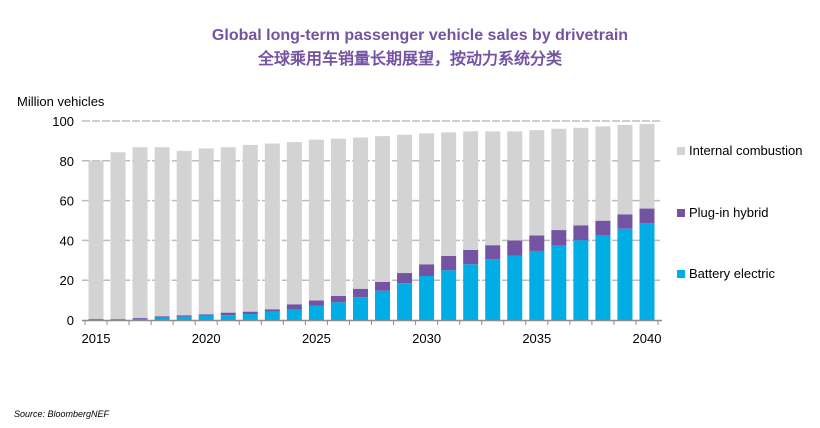 Image resolution: width=820 pixels, height=428 pixels. Describe the element at coordinates (63, 121) in the screenshot. I see `y-tick-label: 100` at that location.